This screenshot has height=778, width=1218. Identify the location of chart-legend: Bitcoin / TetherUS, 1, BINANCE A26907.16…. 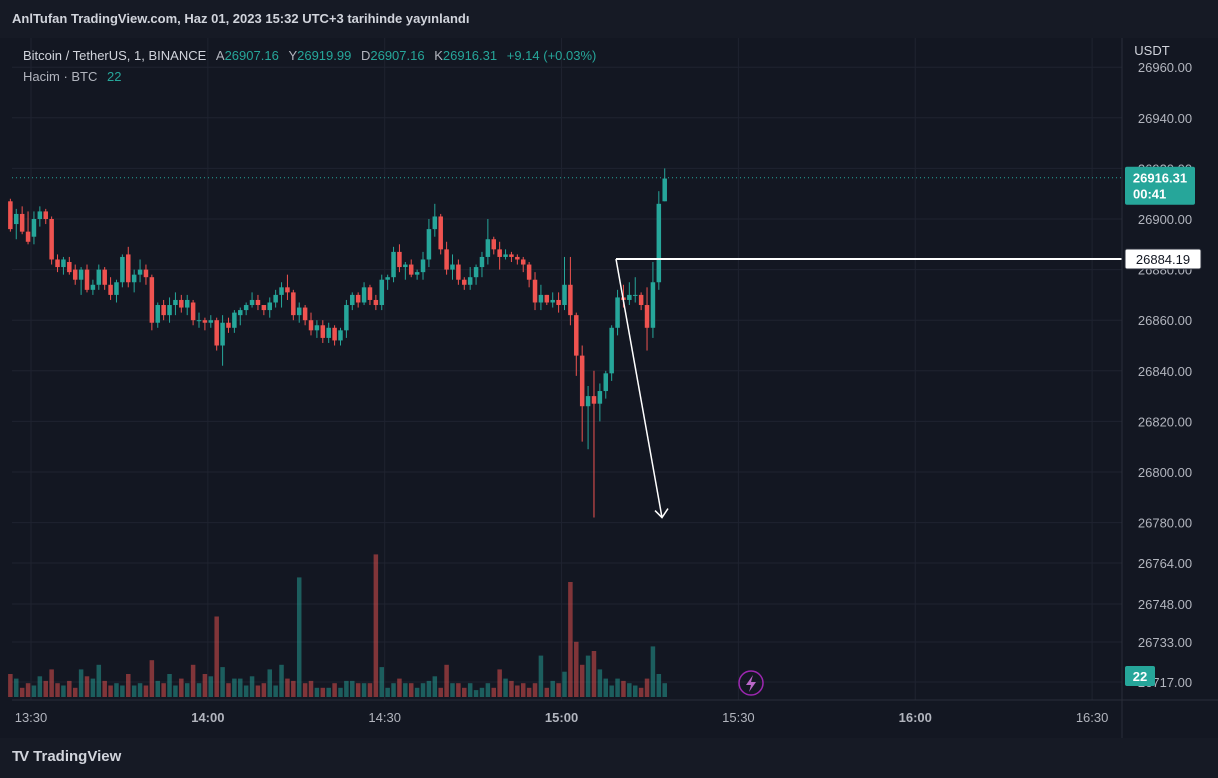
(309, 66).